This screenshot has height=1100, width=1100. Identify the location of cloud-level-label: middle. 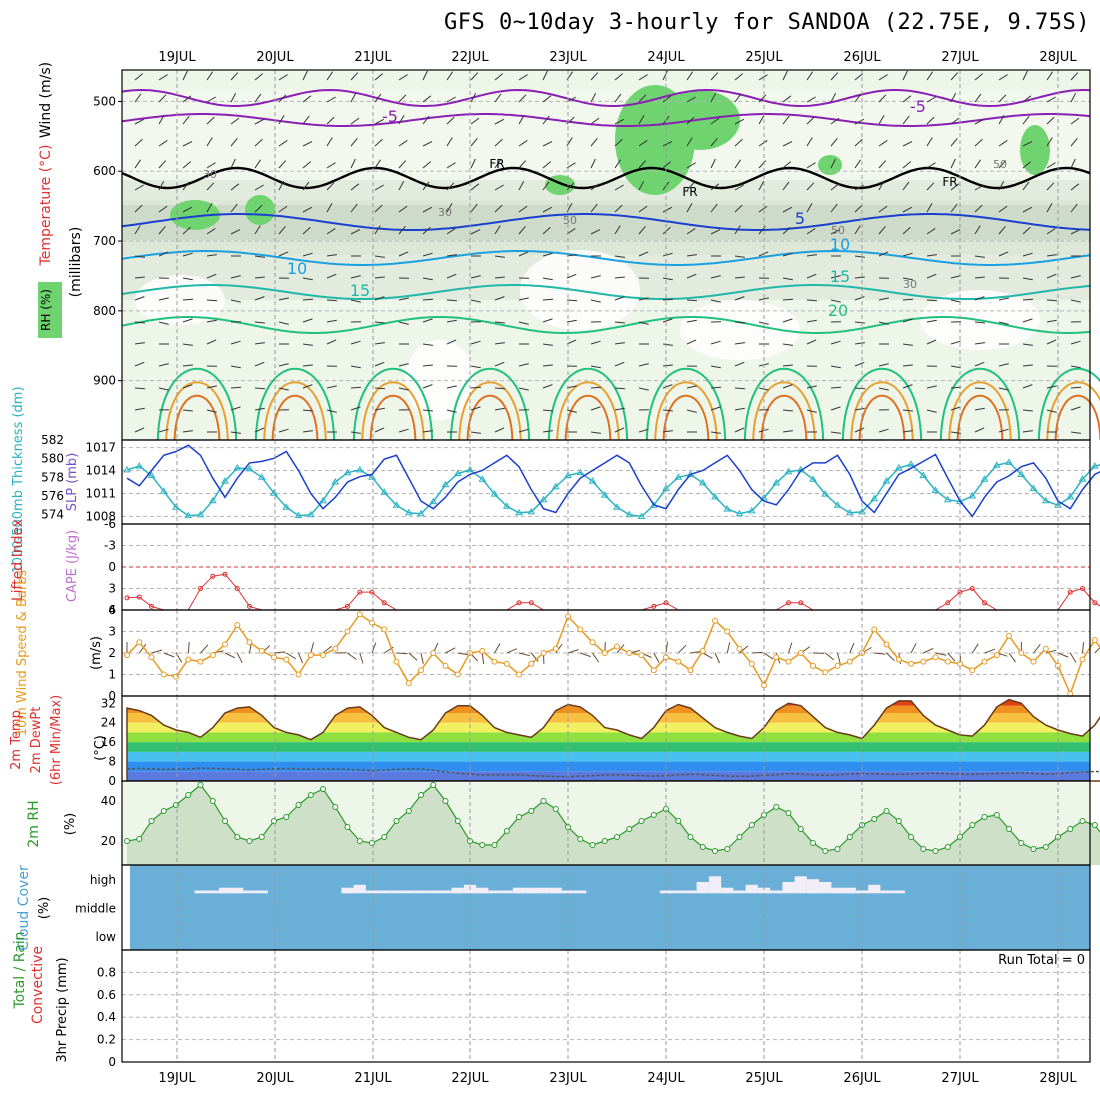
(95, 909).